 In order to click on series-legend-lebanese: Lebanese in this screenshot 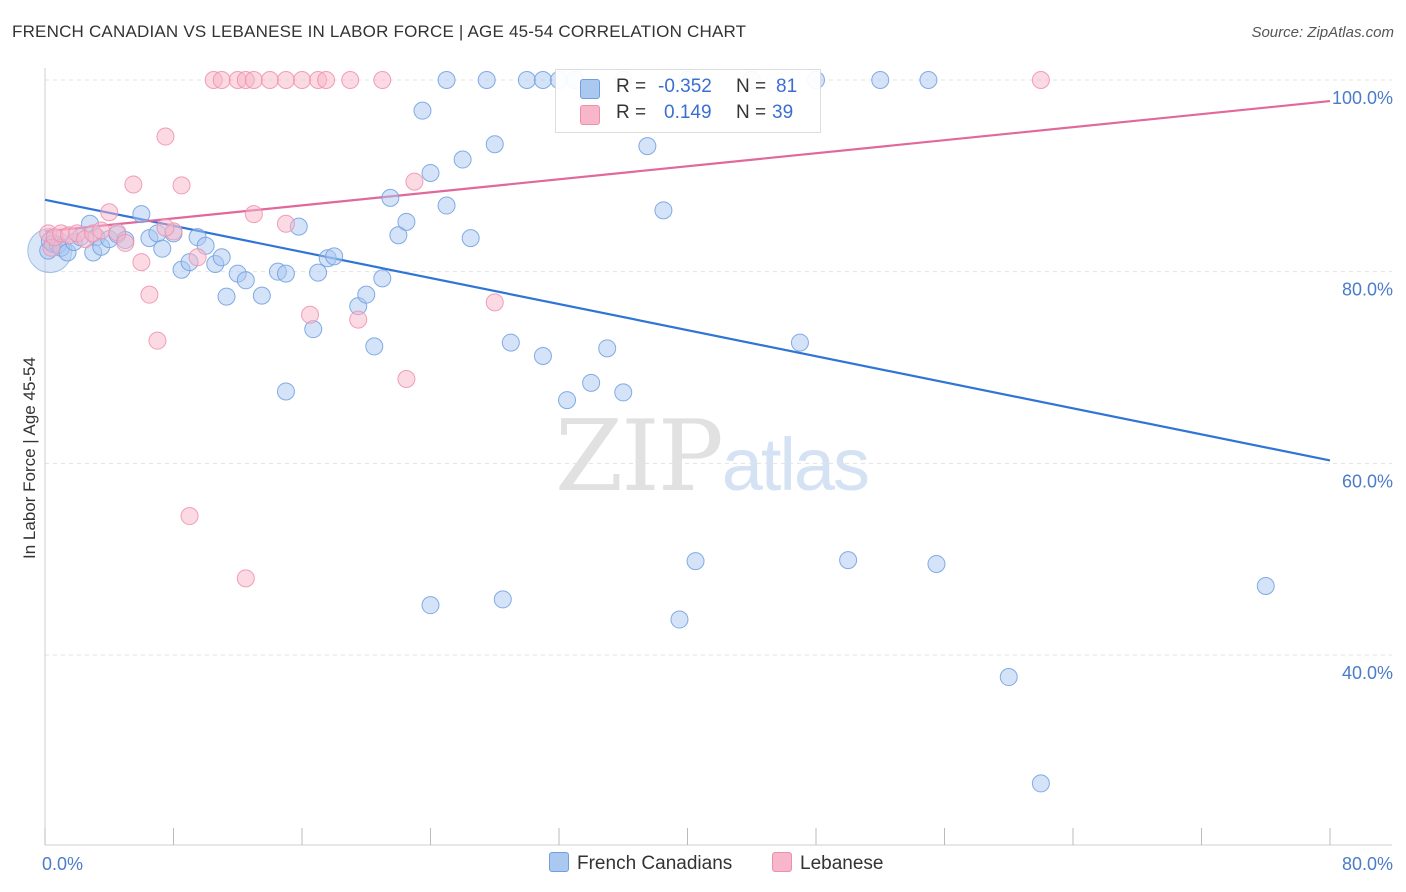, I will do `click(827, 863)`.